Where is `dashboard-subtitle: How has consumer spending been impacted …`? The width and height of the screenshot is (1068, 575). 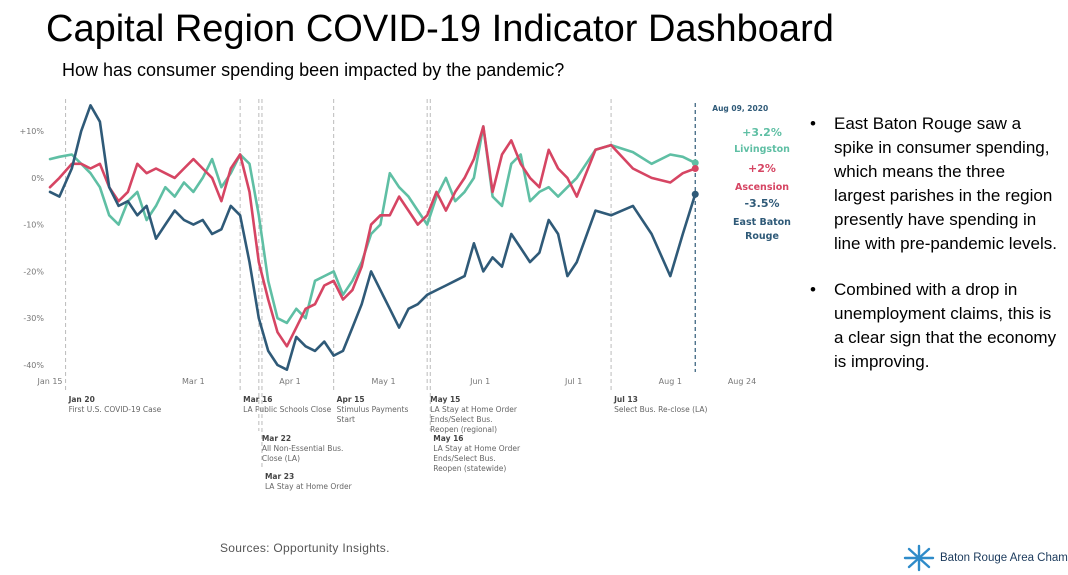 dashboard-subtitle: How has consumer spending been impacted … is located at coordinates (313, 70).